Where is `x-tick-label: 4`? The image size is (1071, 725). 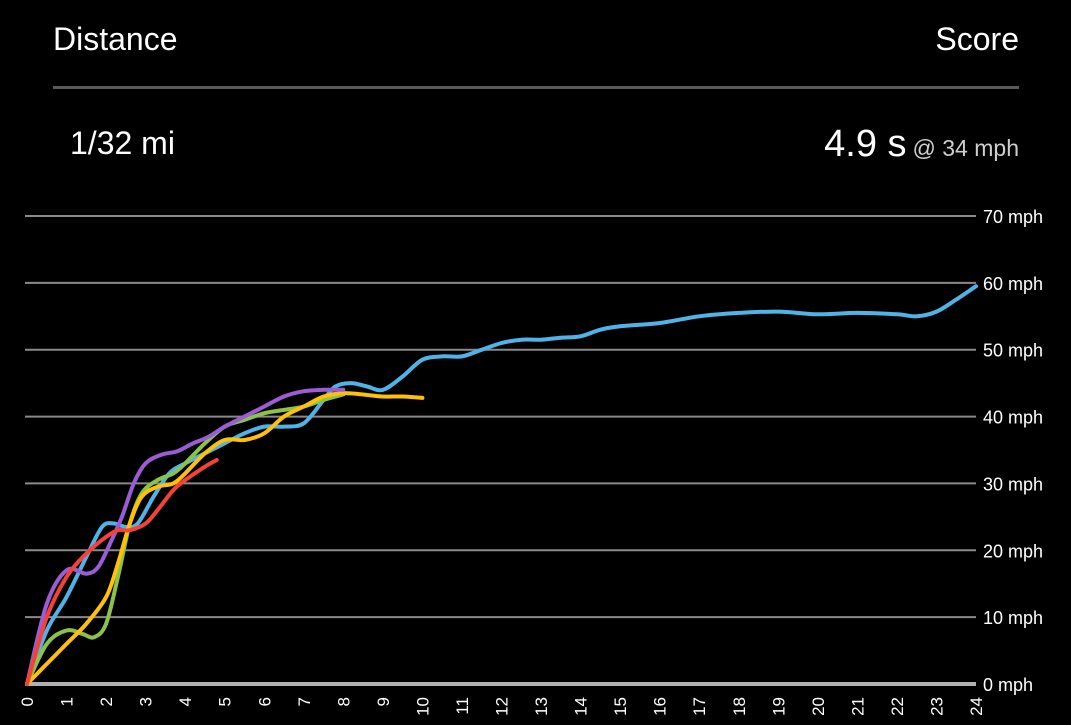
x-tick-label: 4 is located at coordinates (185, 701).